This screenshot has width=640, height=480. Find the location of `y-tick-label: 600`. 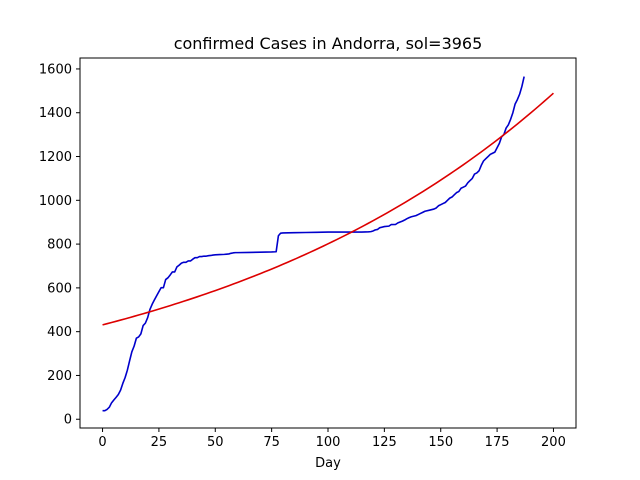

y-tick-label: 600 is located at coordinates (59, 288).